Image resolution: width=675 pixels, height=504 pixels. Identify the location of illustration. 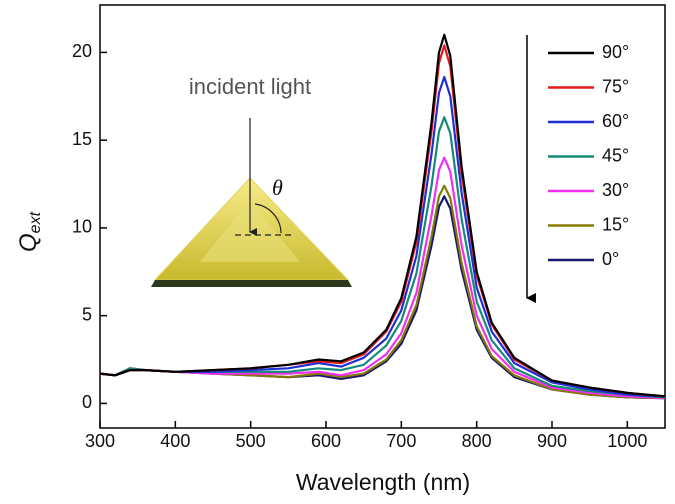
(251, 202).